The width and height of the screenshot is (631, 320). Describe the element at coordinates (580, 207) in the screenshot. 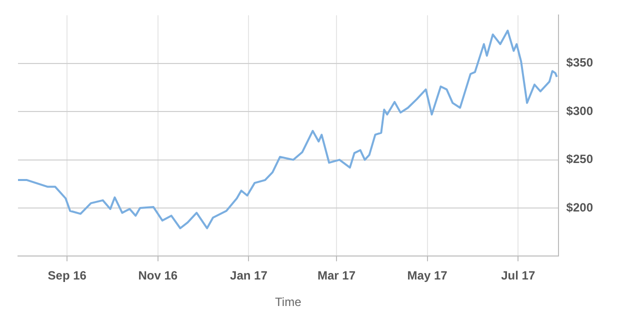

I see `y-tick-label: $200` at that location.